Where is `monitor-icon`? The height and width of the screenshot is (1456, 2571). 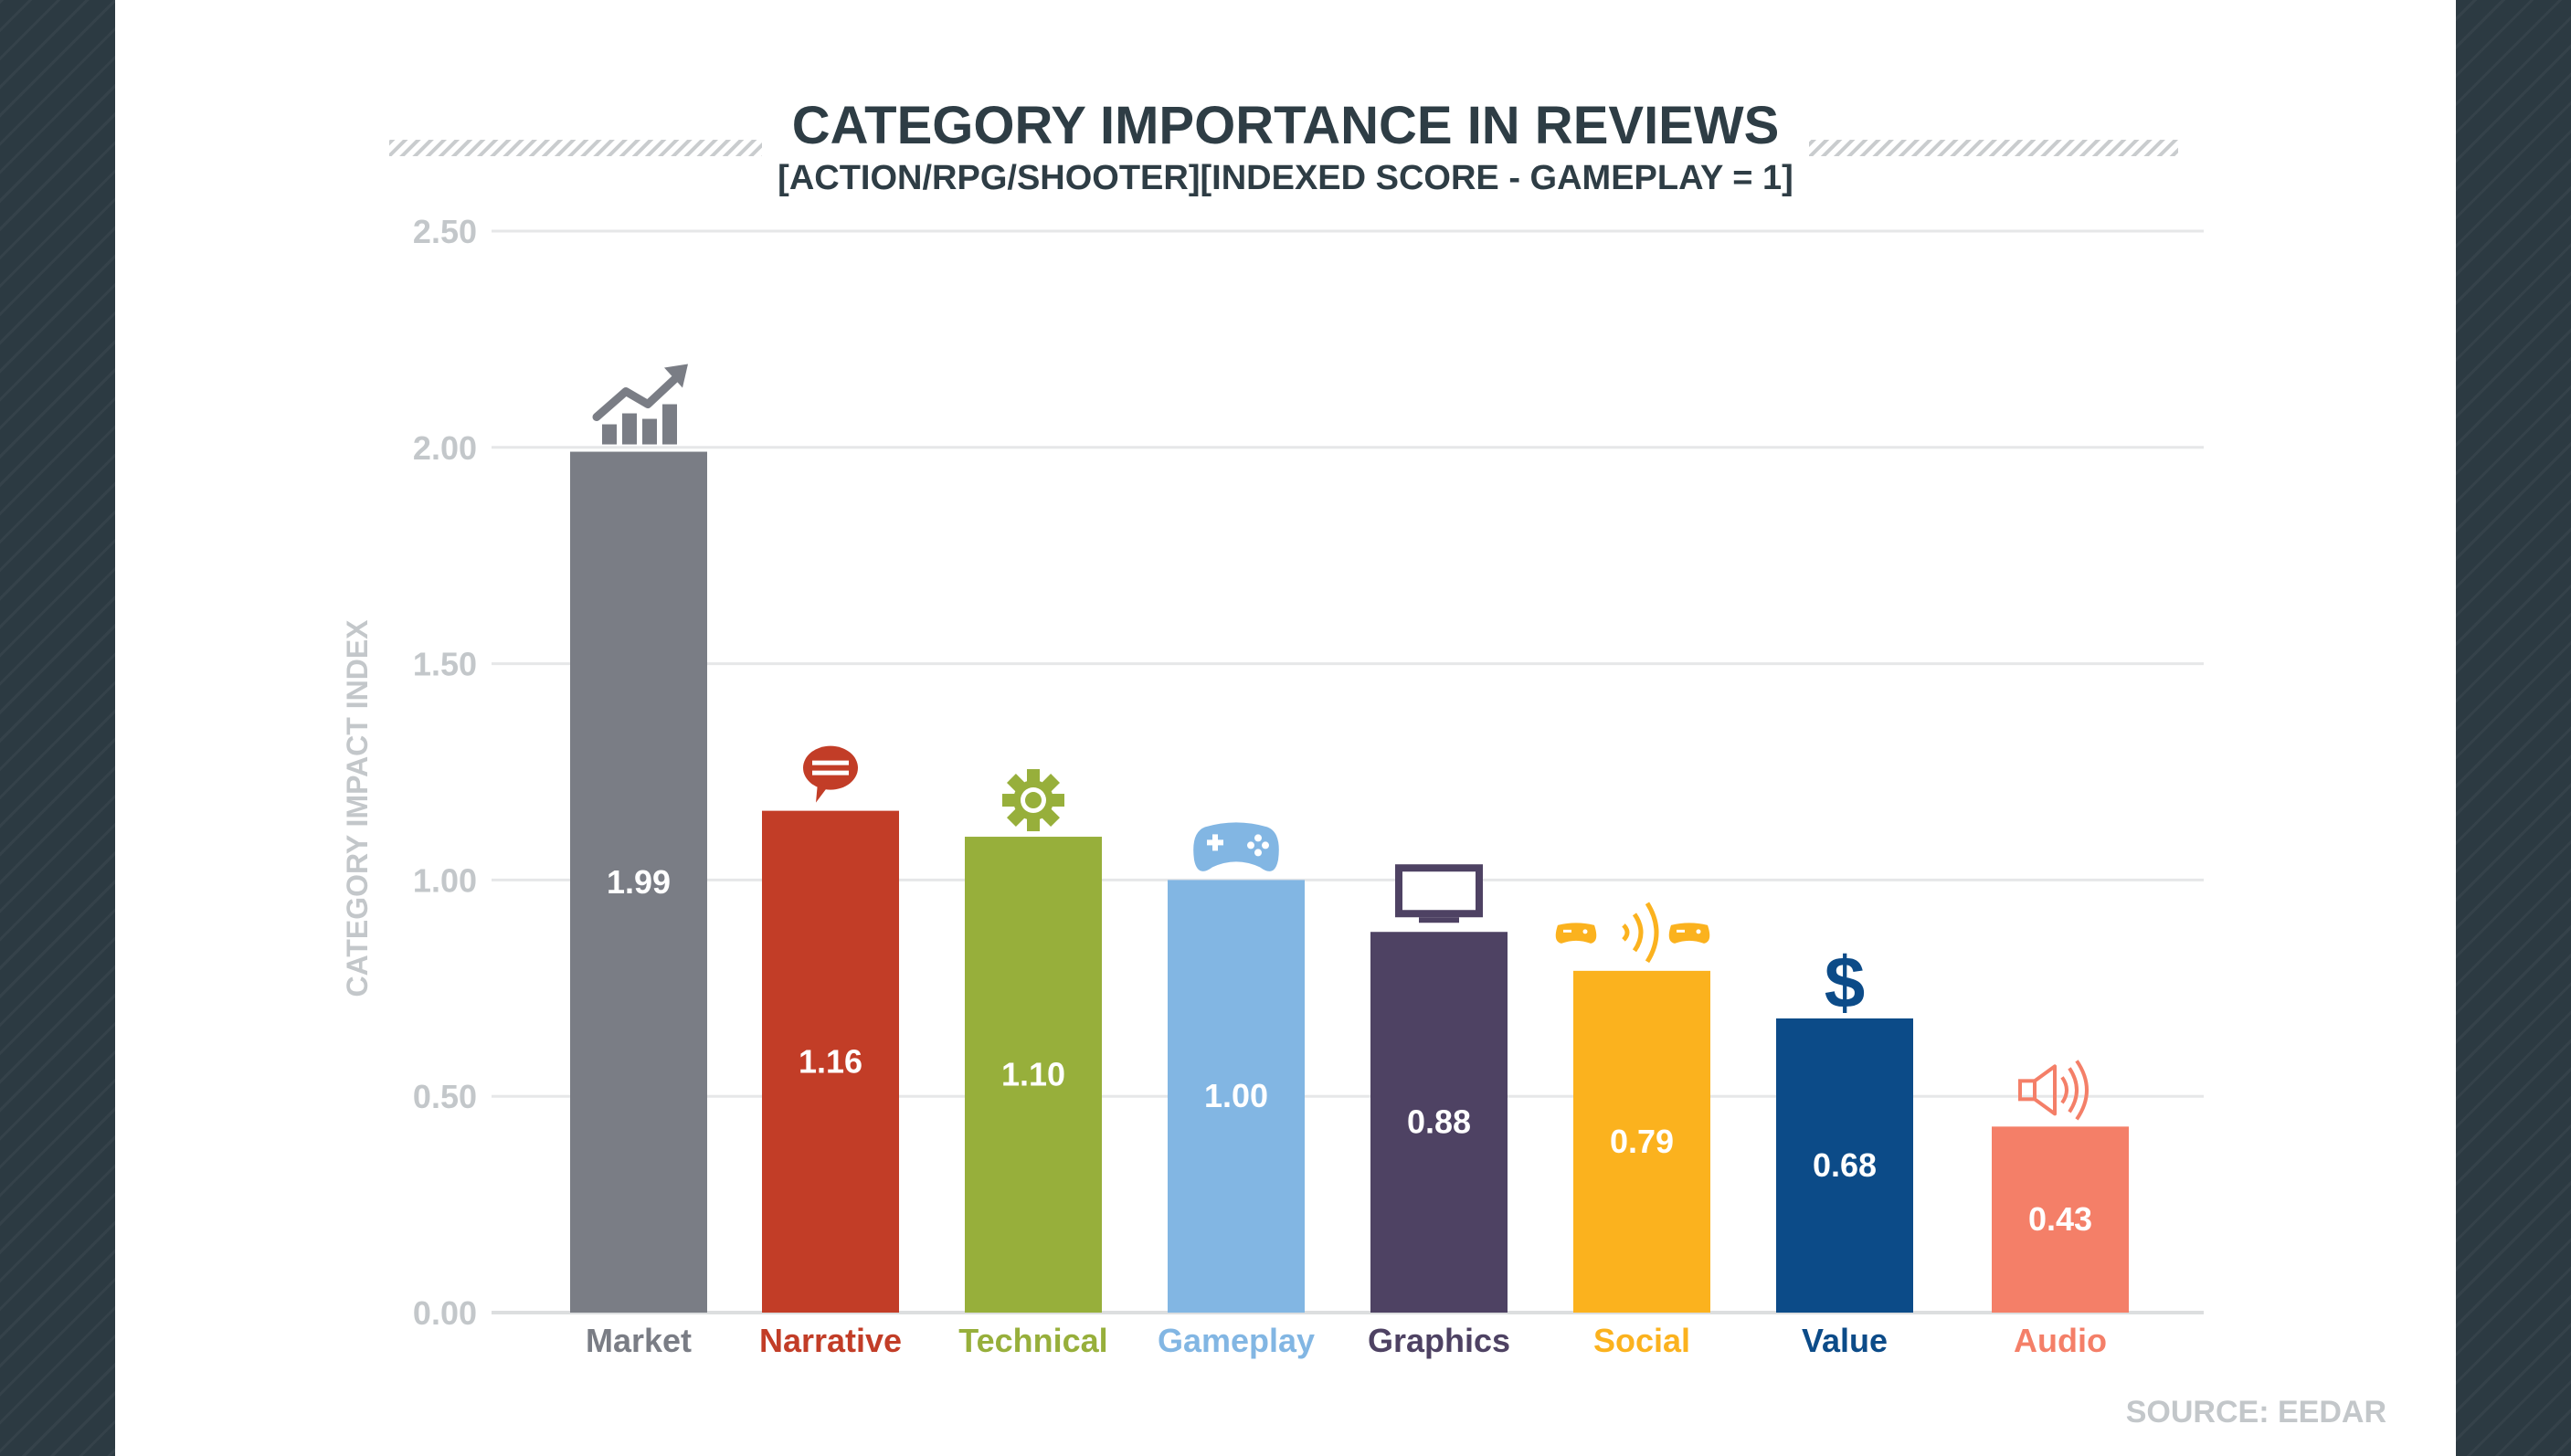 monitor-icon is located at coordinates (1439, 894).